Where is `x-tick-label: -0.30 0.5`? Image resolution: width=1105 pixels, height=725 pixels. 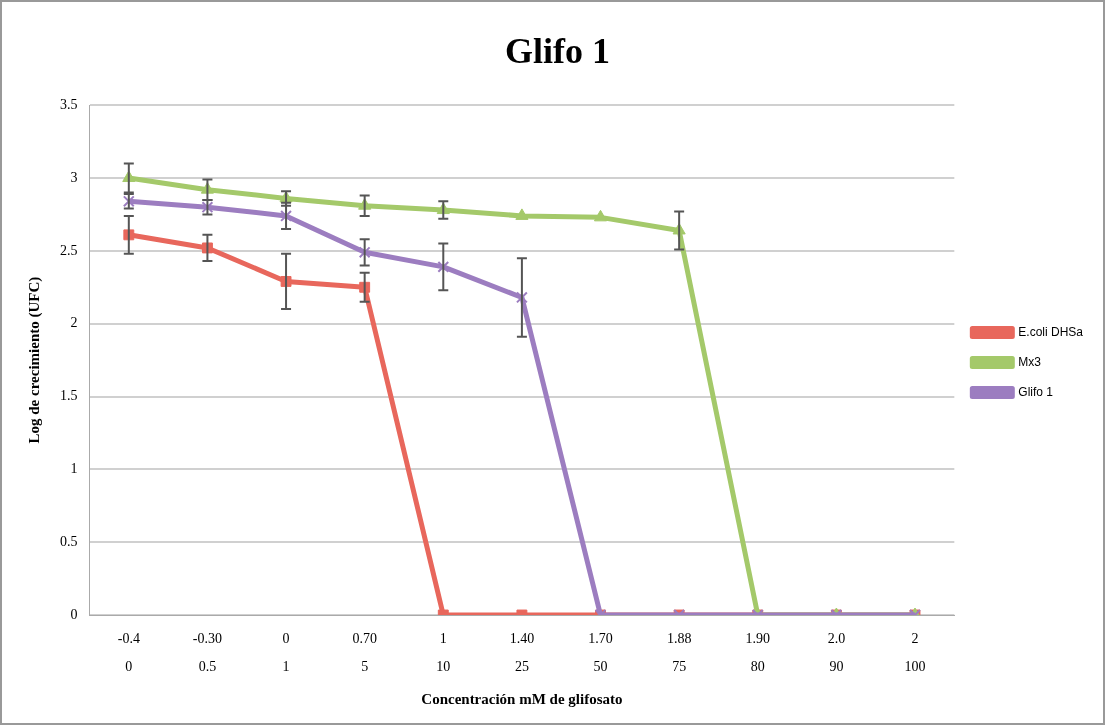
x-tick-label: -0.30 0.5 is located at coordinates (207, 652).